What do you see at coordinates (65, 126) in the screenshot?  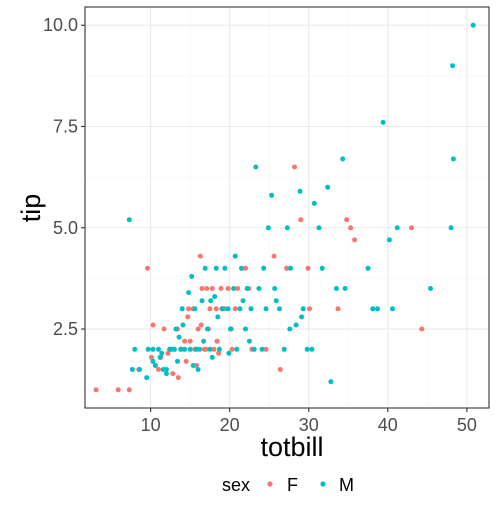 I see `y-tick-label: 7.5` at bounding box center [65, 126].